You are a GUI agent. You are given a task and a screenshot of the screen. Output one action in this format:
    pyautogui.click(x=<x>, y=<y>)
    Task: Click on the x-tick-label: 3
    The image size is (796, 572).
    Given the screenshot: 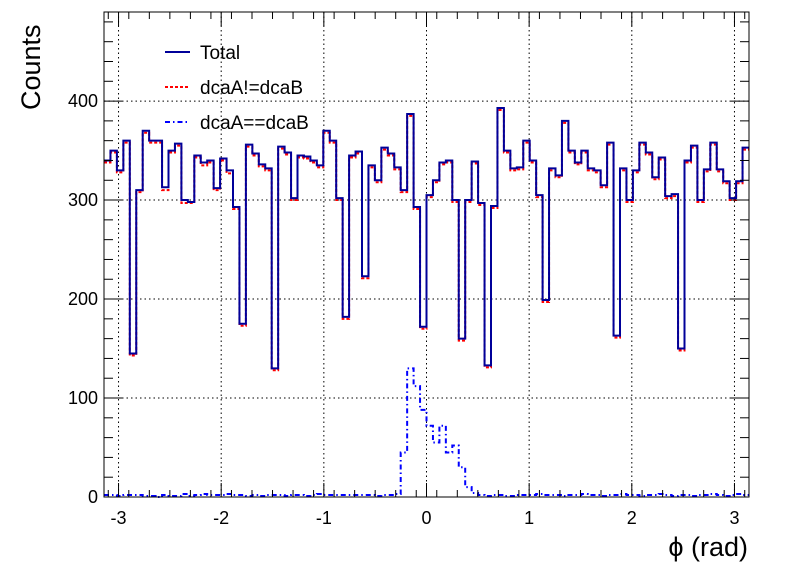 What is the action you would take?
    pyautogui.click(x=734, y=518)
    